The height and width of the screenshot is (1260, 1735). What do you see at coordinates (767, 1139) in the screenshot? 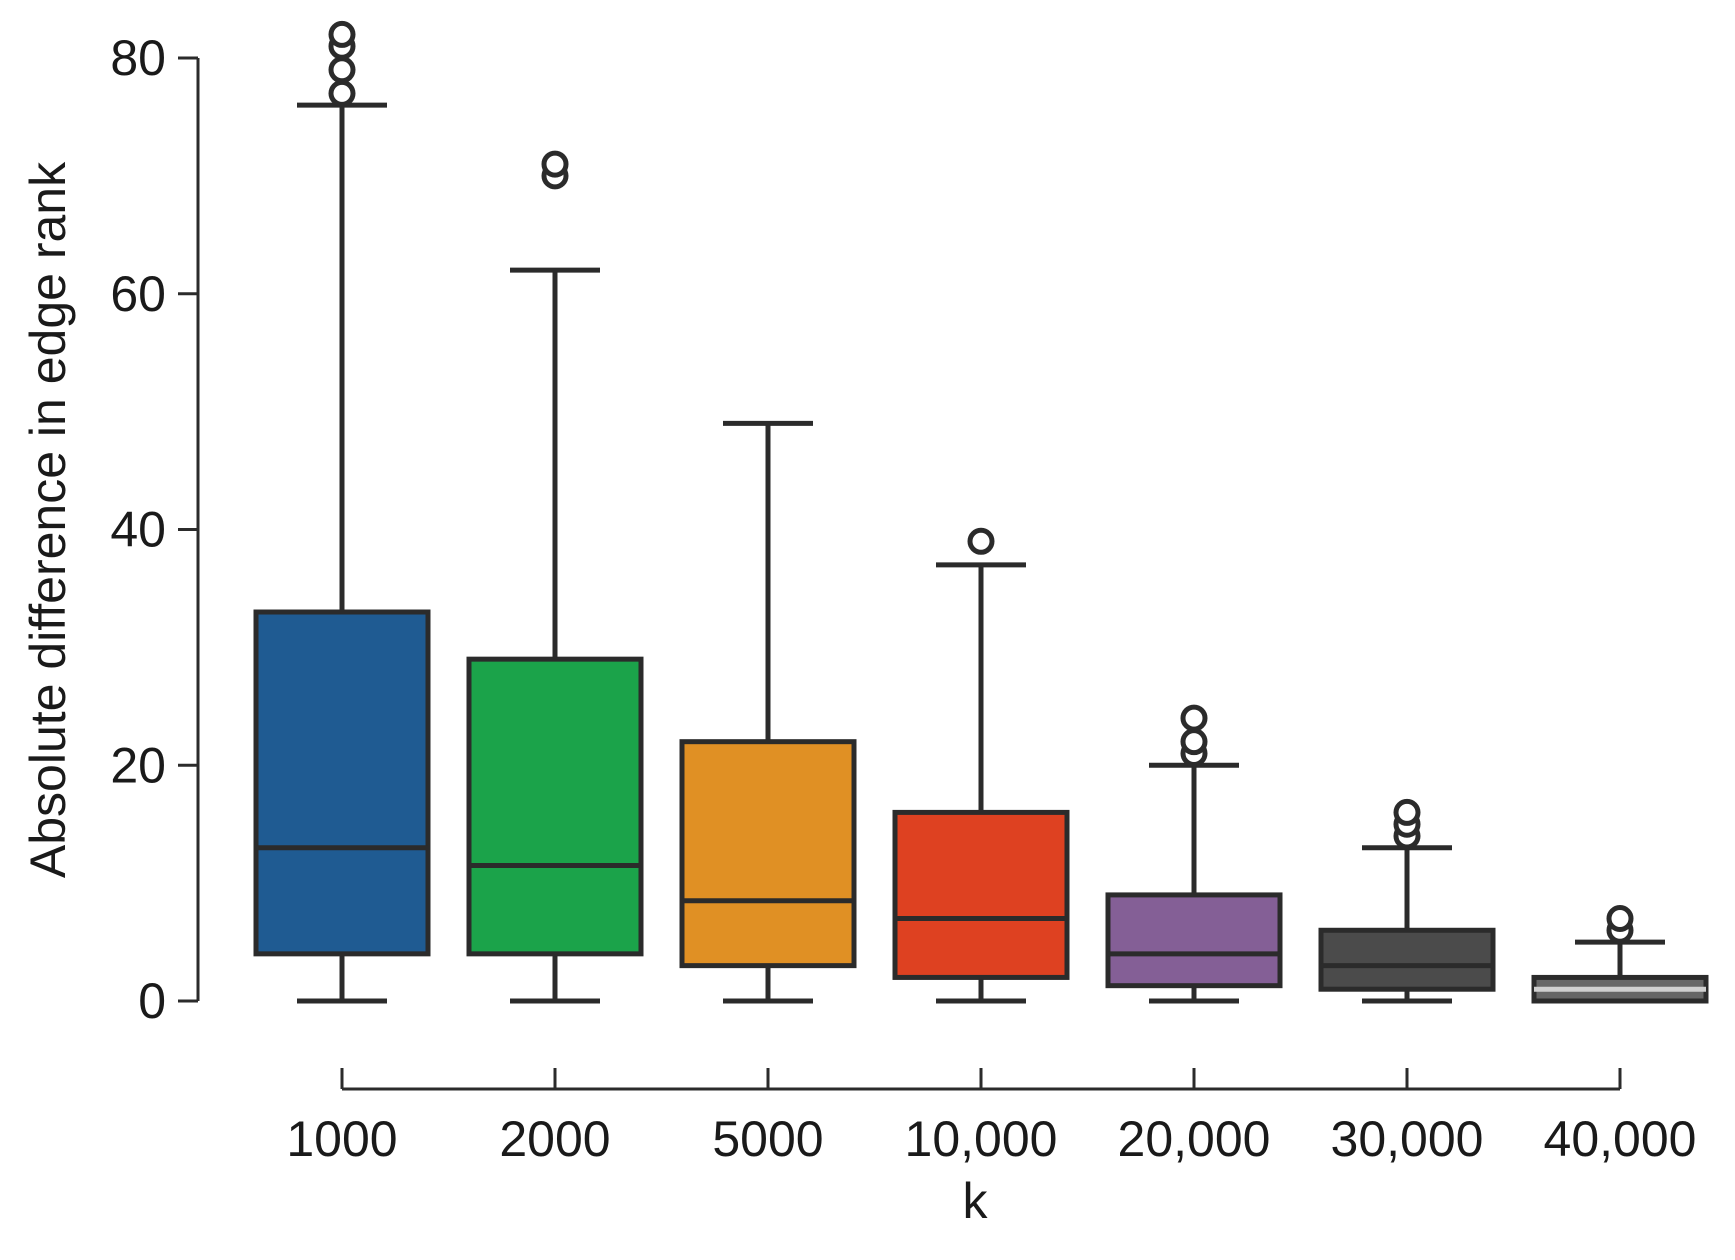
I see `x-tick-label: 5000` at bounding box center [767, 1139].